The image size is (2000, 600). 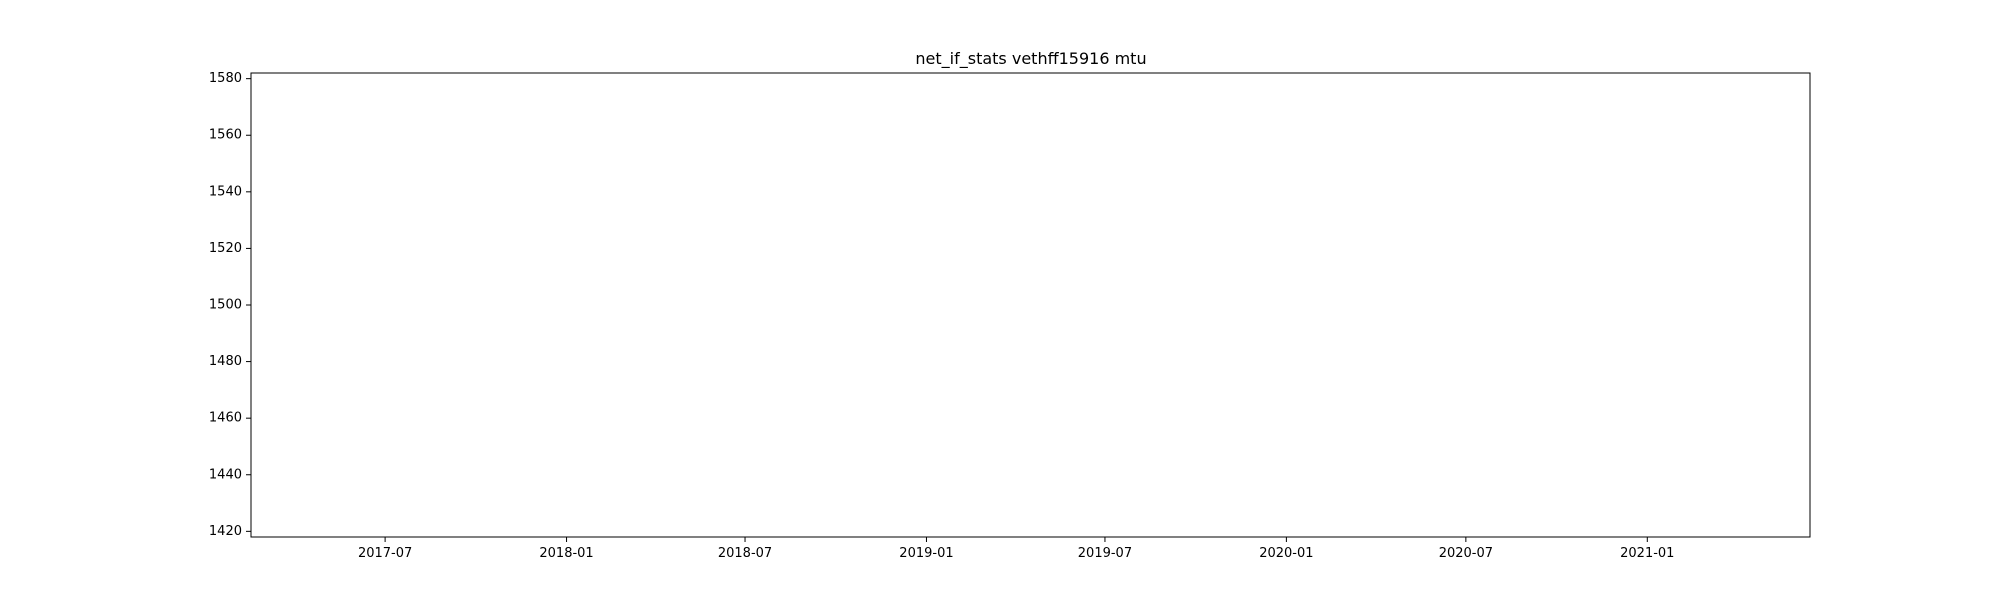 I want to click on y-tick-label: 1440, so click(x=225, y=474).